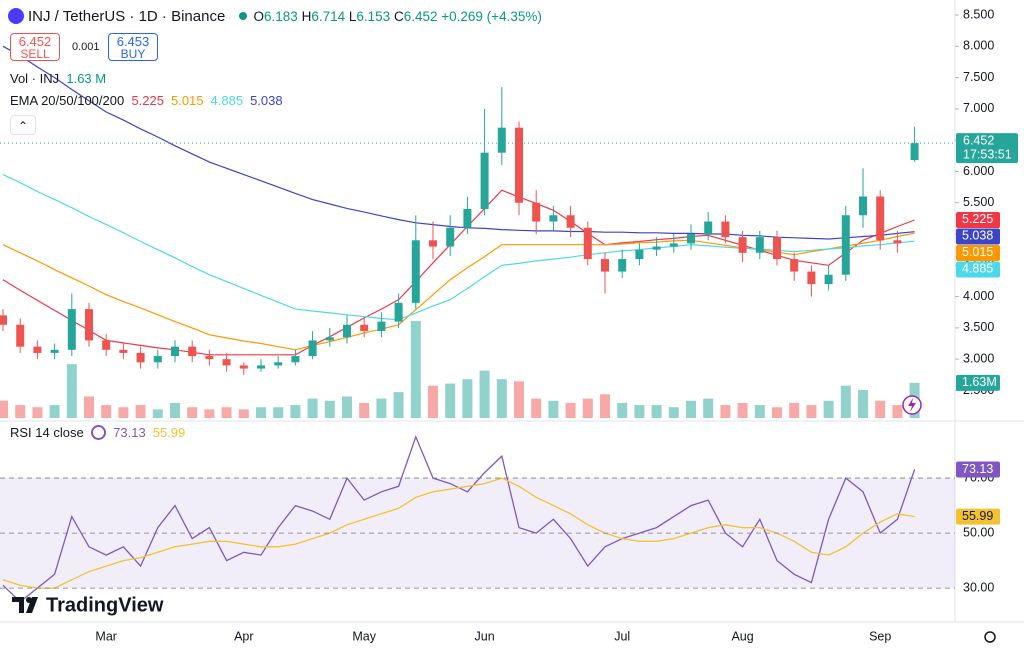 The image size is (1024, 650). Describe the element at coordinates (978, 587) in the screenshot. I see `y-tick-label: 30.00` at that location.